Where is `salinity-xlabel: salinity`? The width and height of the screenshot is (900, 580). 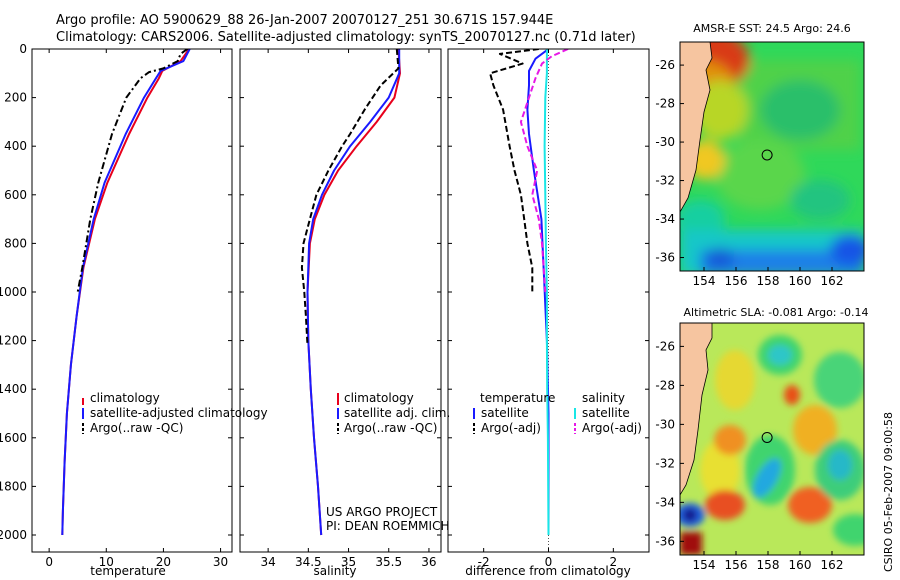 salinity-xlabel: salinity is located at coordinates (334, 571).